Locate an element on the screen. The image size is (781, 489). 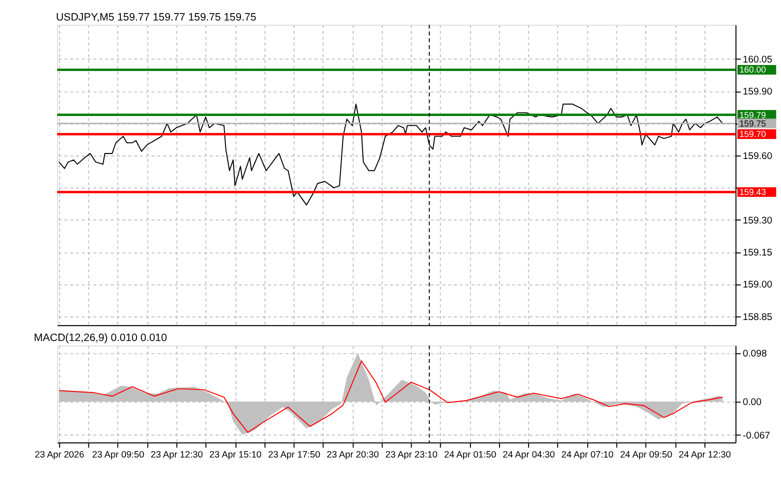
y-tick-label: 158.85 is located at coordinates (757, 317).